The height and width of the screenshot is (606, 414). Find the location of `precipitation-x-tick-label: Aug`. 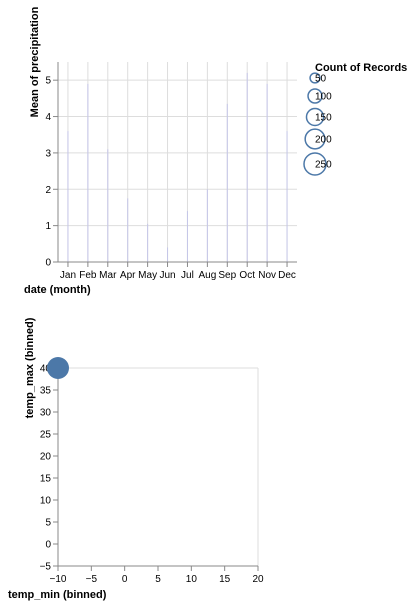

precipitation-x-tick-label: Aug is located at coordinates (207, 275).